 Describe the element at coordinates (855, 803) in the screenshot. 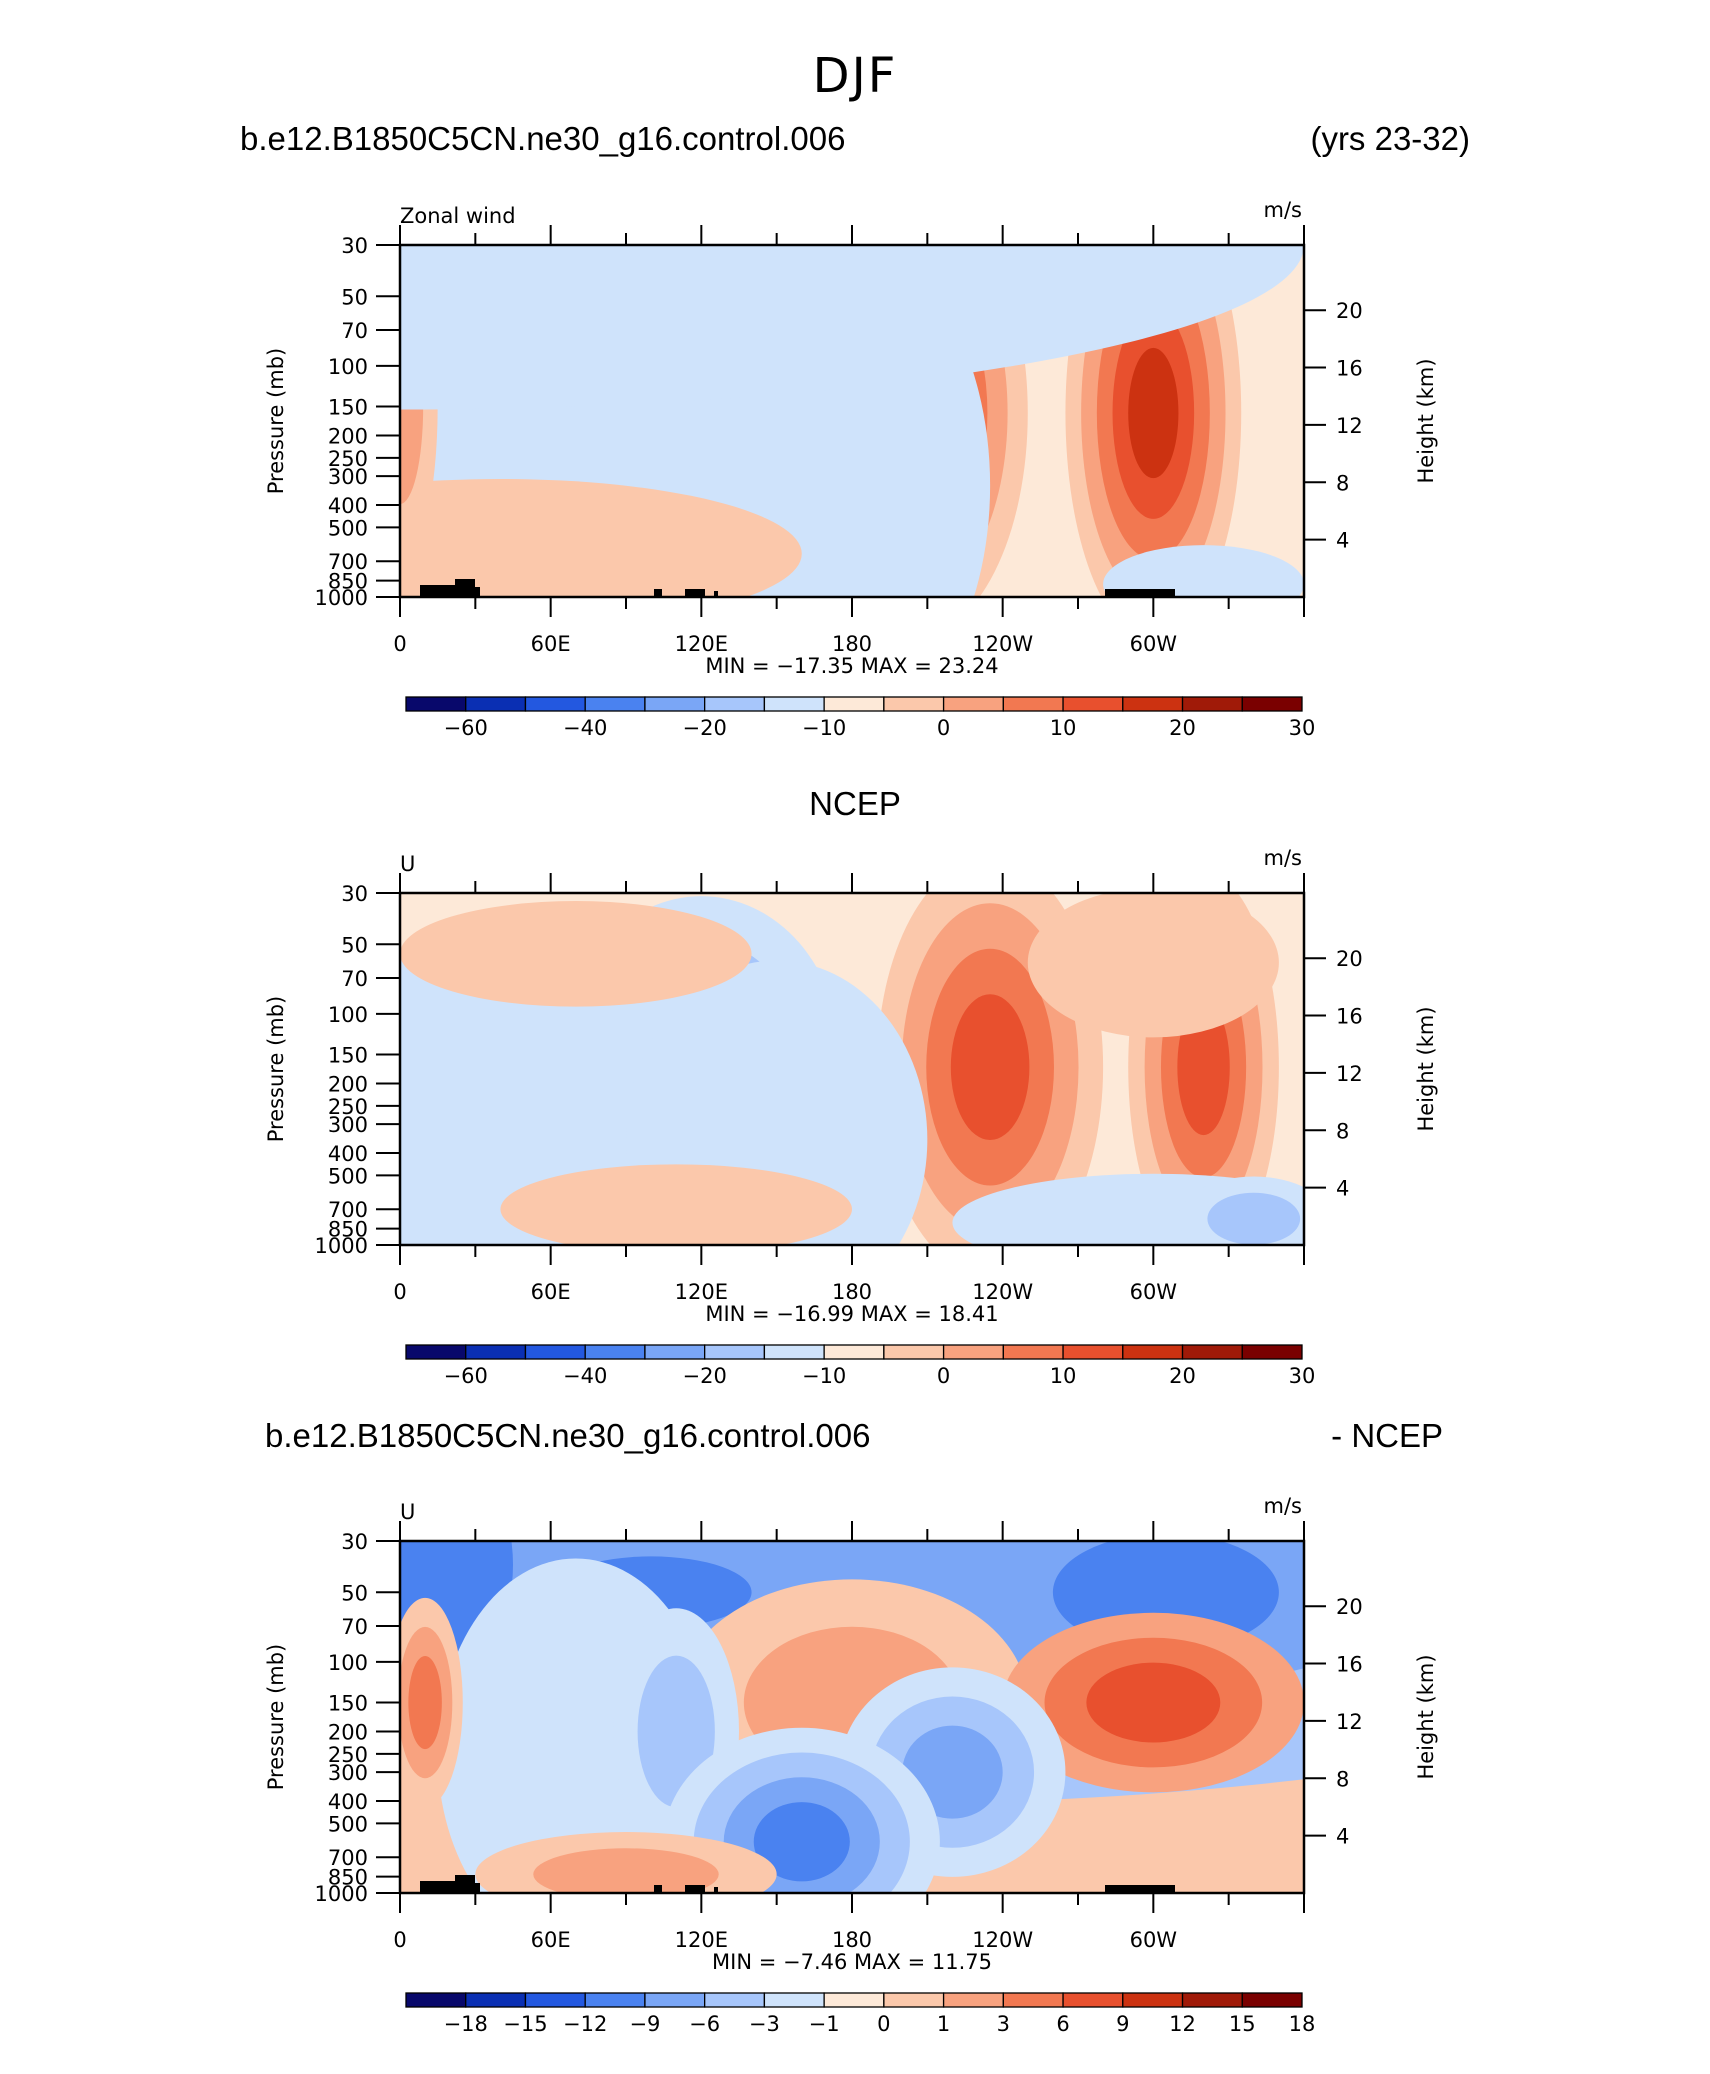

I see `panel-center-title: NCEP` at that location.